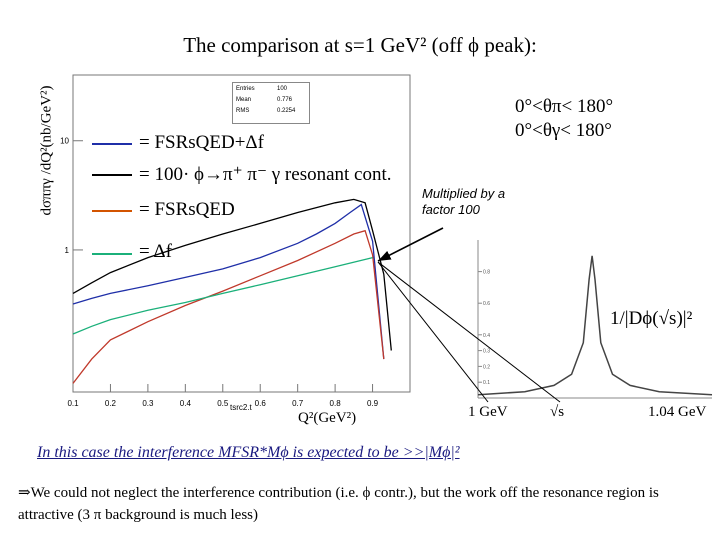 This screenshot has width=720, height=540. I want to click on inset-y-tick-label: 0.8, so click(486, 273).